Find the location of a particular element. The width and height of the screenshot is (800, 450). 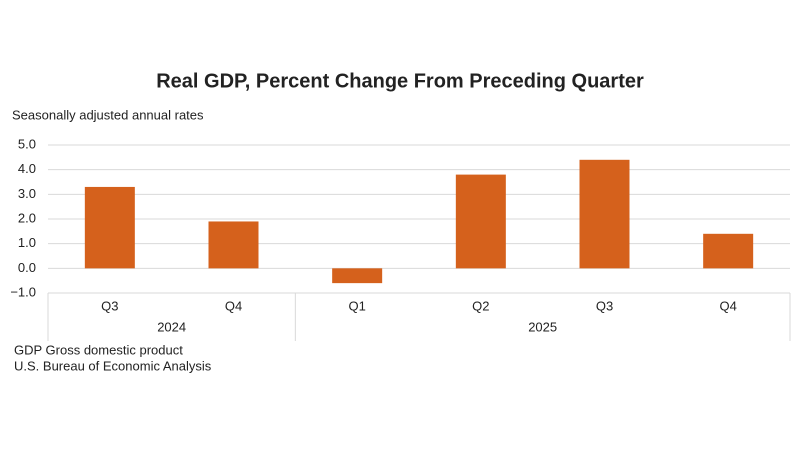

footnote: GDP Gross domestic product is located at coordinates (98, 349).